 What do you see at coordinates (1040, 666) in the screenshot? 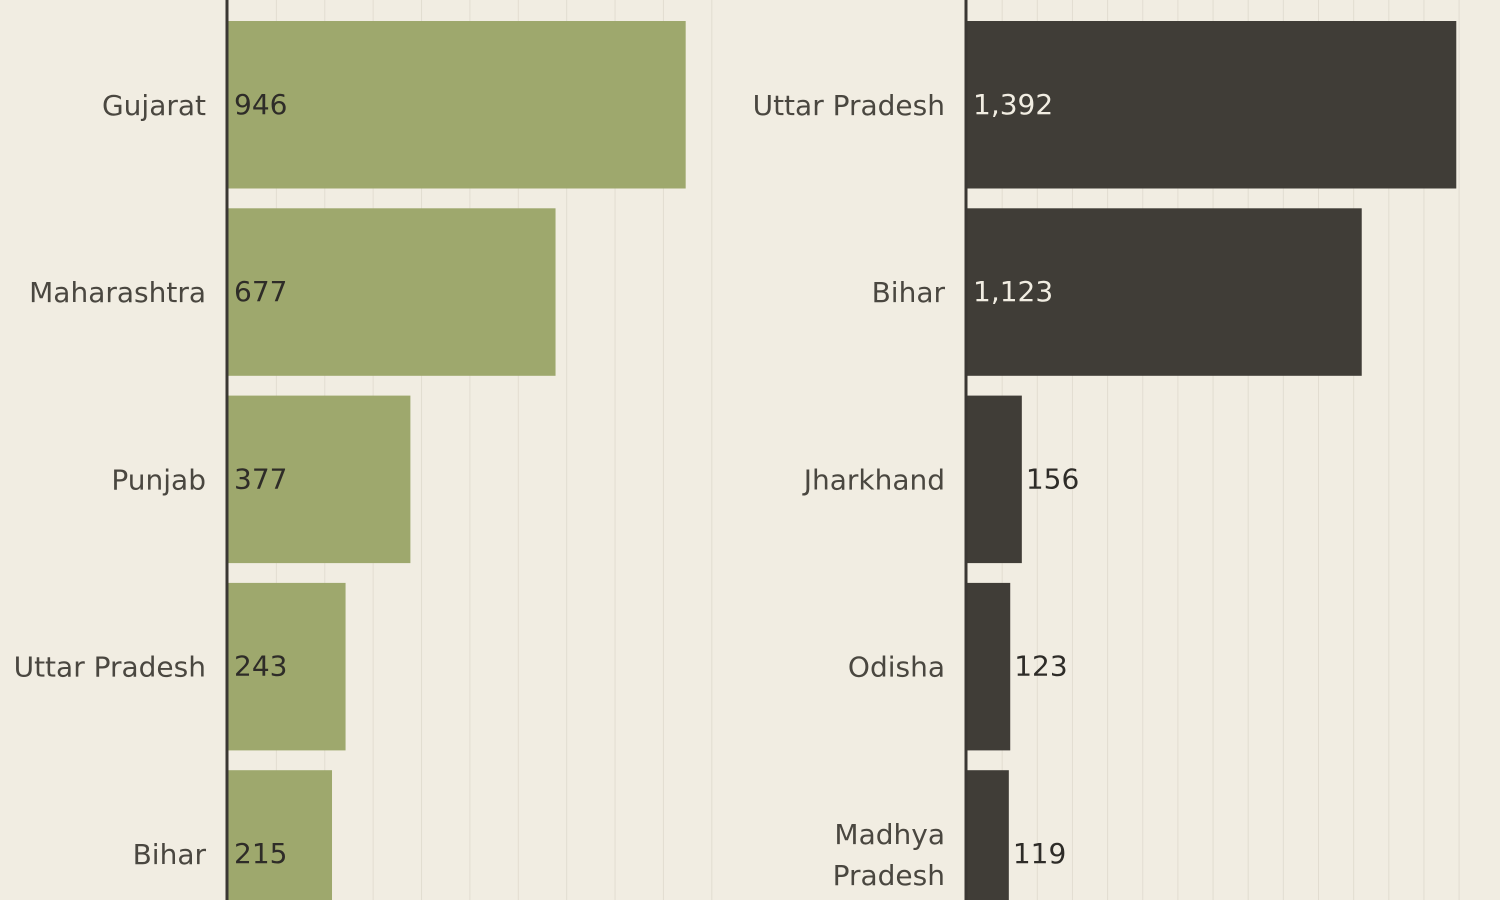
I see `right-value-label: 123` at bounding box center [1040, 666].